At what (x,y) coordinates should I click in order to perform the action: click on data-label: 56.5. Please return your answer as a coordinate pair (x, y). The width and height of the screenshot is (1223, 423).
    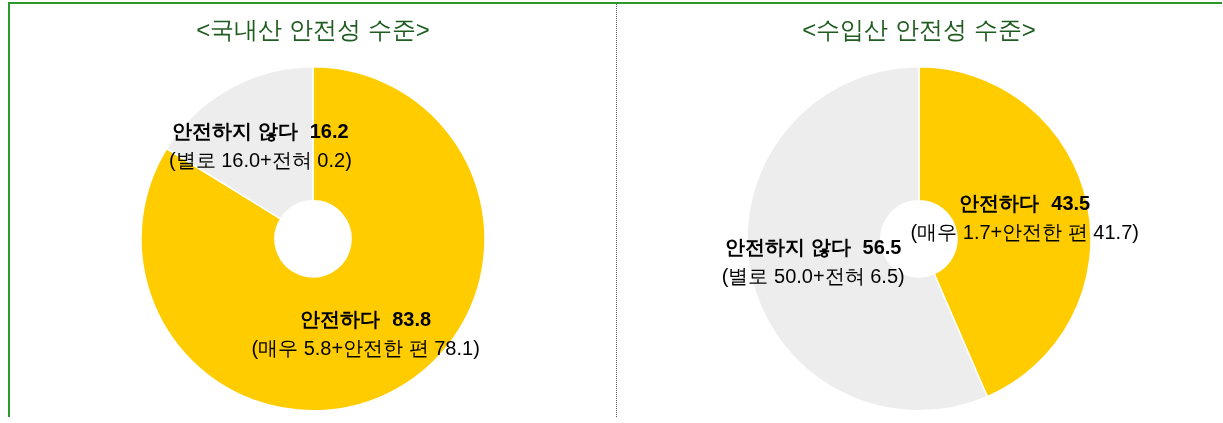
    Looking at the image, I should click on (882, 246).